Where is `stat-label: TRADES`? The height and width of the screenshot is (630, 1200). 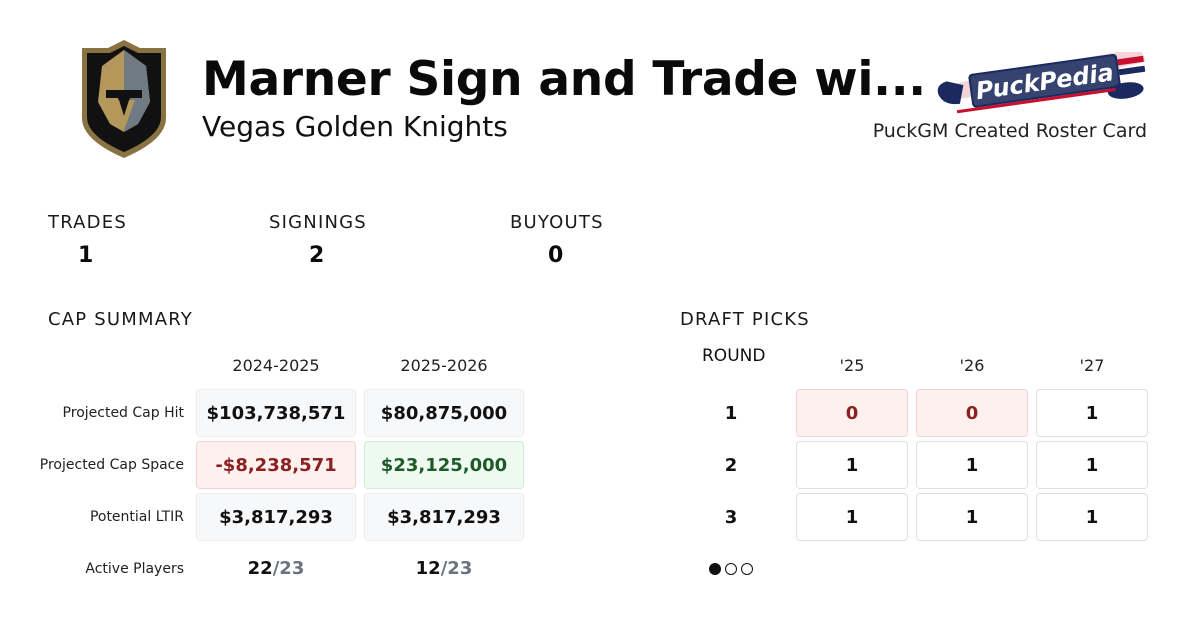
stat-label: TRADES is located at coordinates (87, 222).